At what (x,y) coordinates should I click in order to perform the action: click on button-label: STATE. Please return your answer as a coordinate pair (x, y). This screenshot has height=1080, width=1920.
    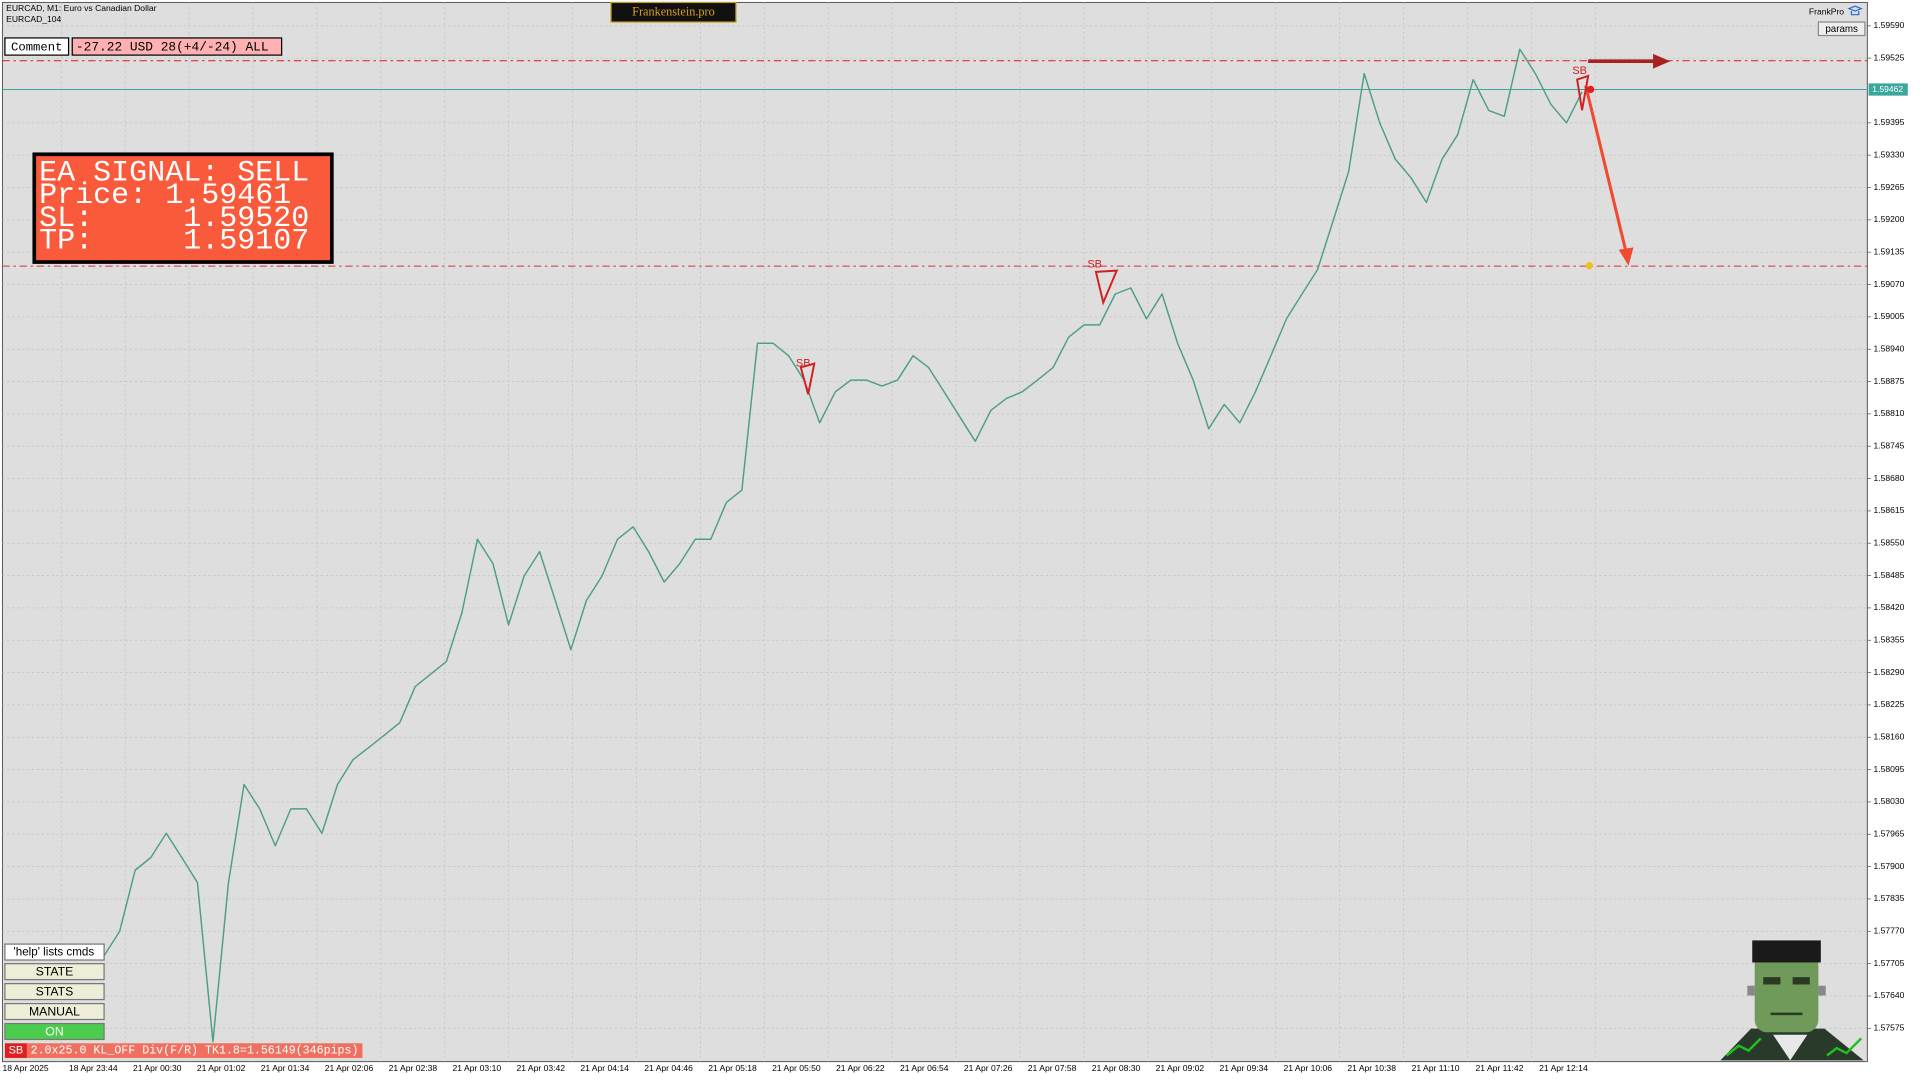
    Looking at the image, I should click on (55, 971).